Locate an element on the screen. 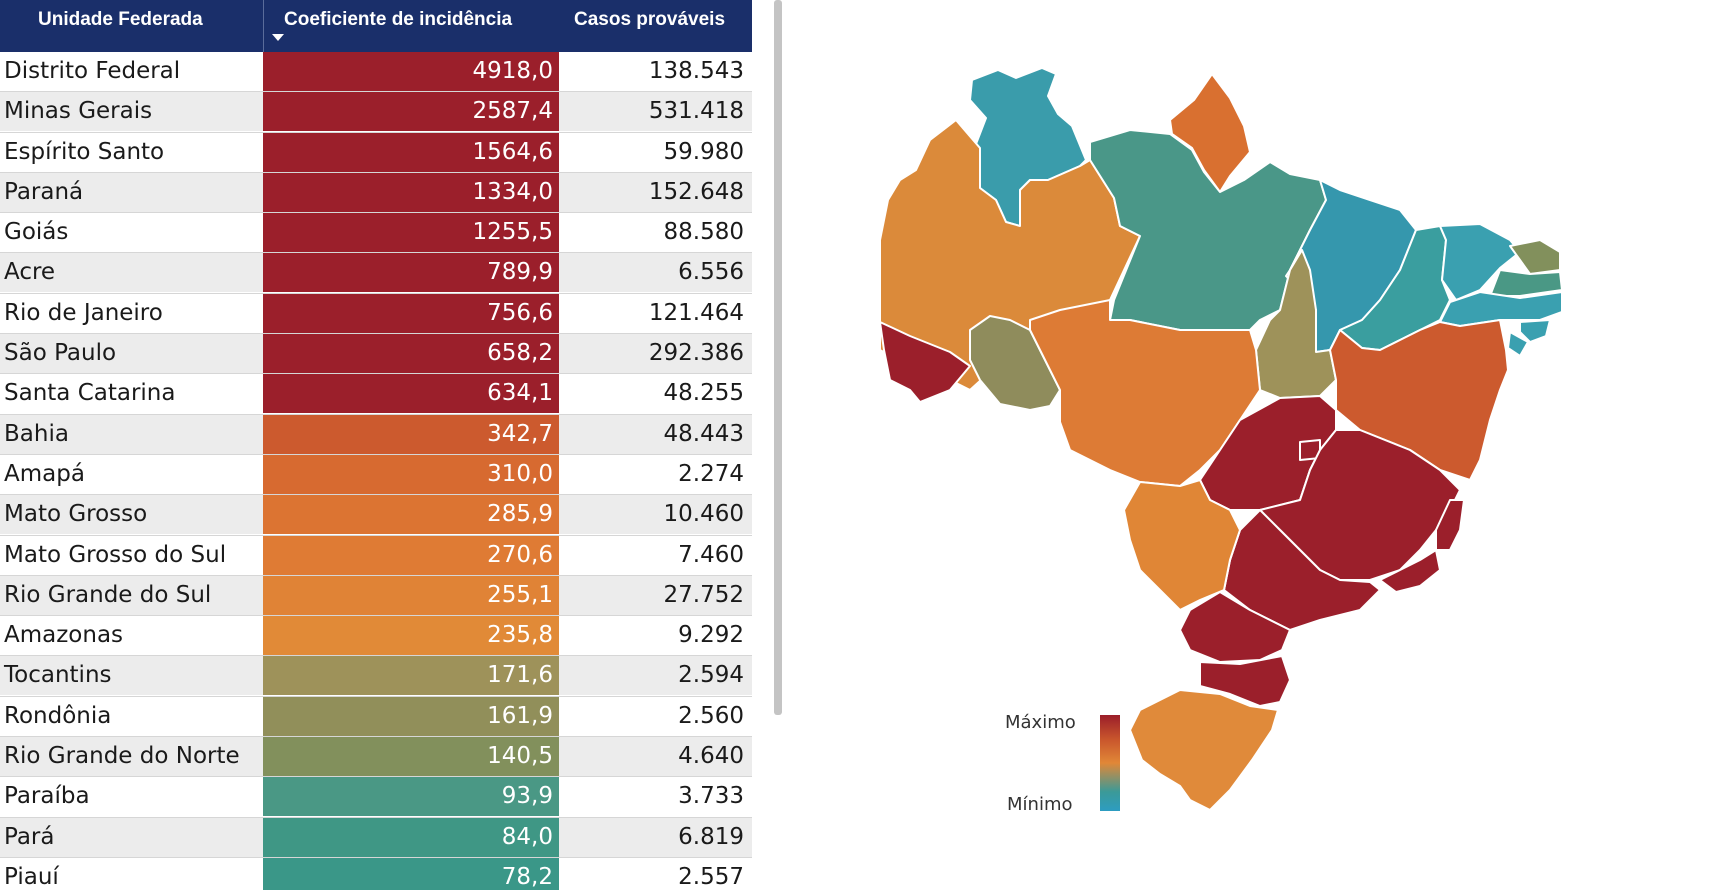 The image size is (1714, 894). state-tocantins is located at coordinates (1296, 324).